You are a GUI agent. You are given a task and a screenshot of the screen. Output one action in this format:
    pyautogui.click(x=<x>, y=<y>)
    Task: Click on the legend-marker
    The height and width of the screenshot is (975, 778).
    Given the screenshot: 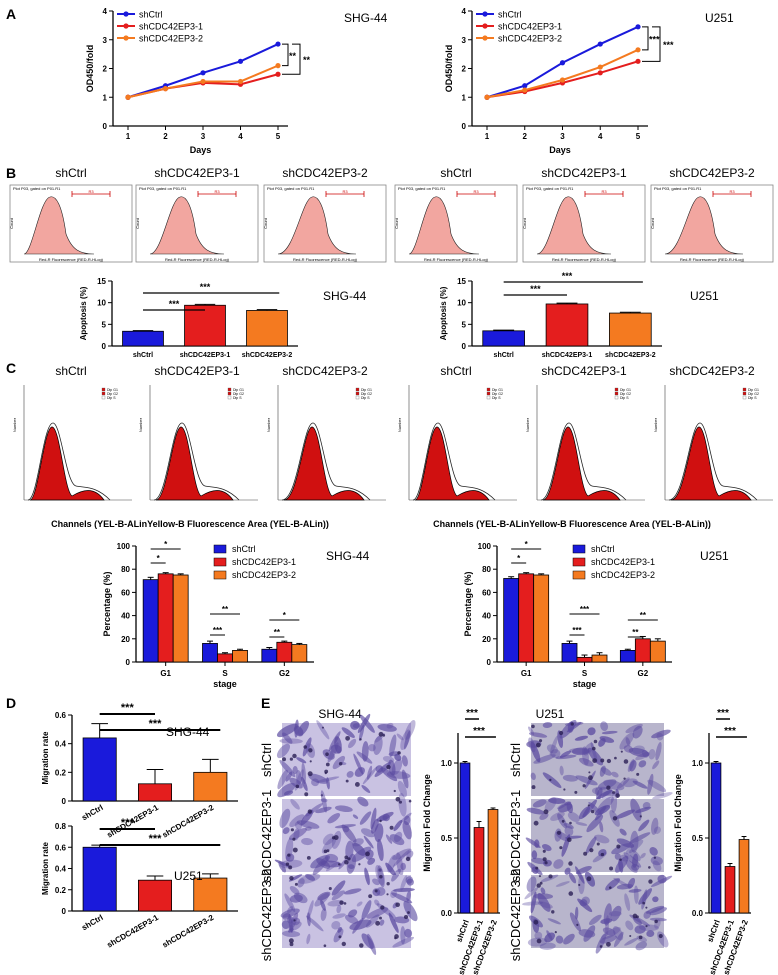 What is the action you would take?
    pyautogui.click(x=126, y=26)
    